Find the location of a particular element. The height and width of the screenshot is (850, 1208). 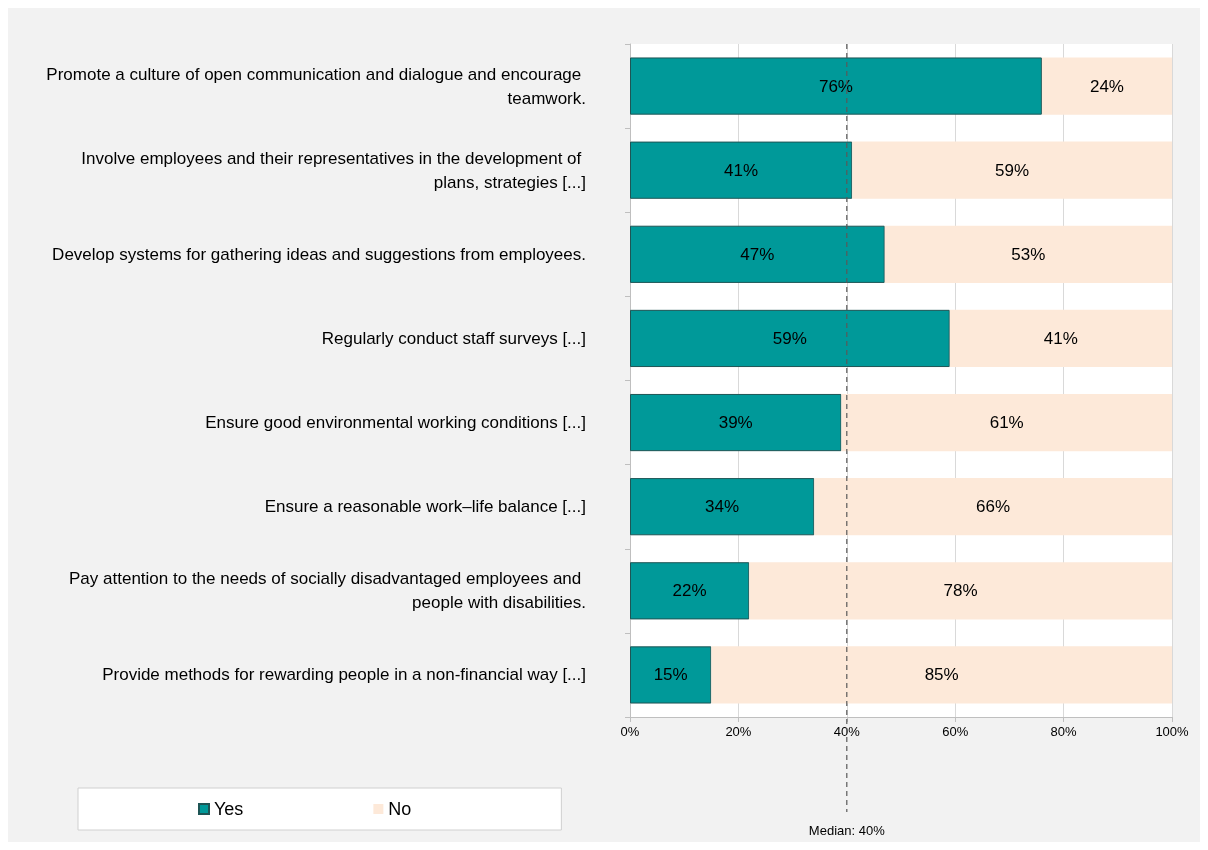

x-tick-label: 0% is located at coordinates (630, 731).